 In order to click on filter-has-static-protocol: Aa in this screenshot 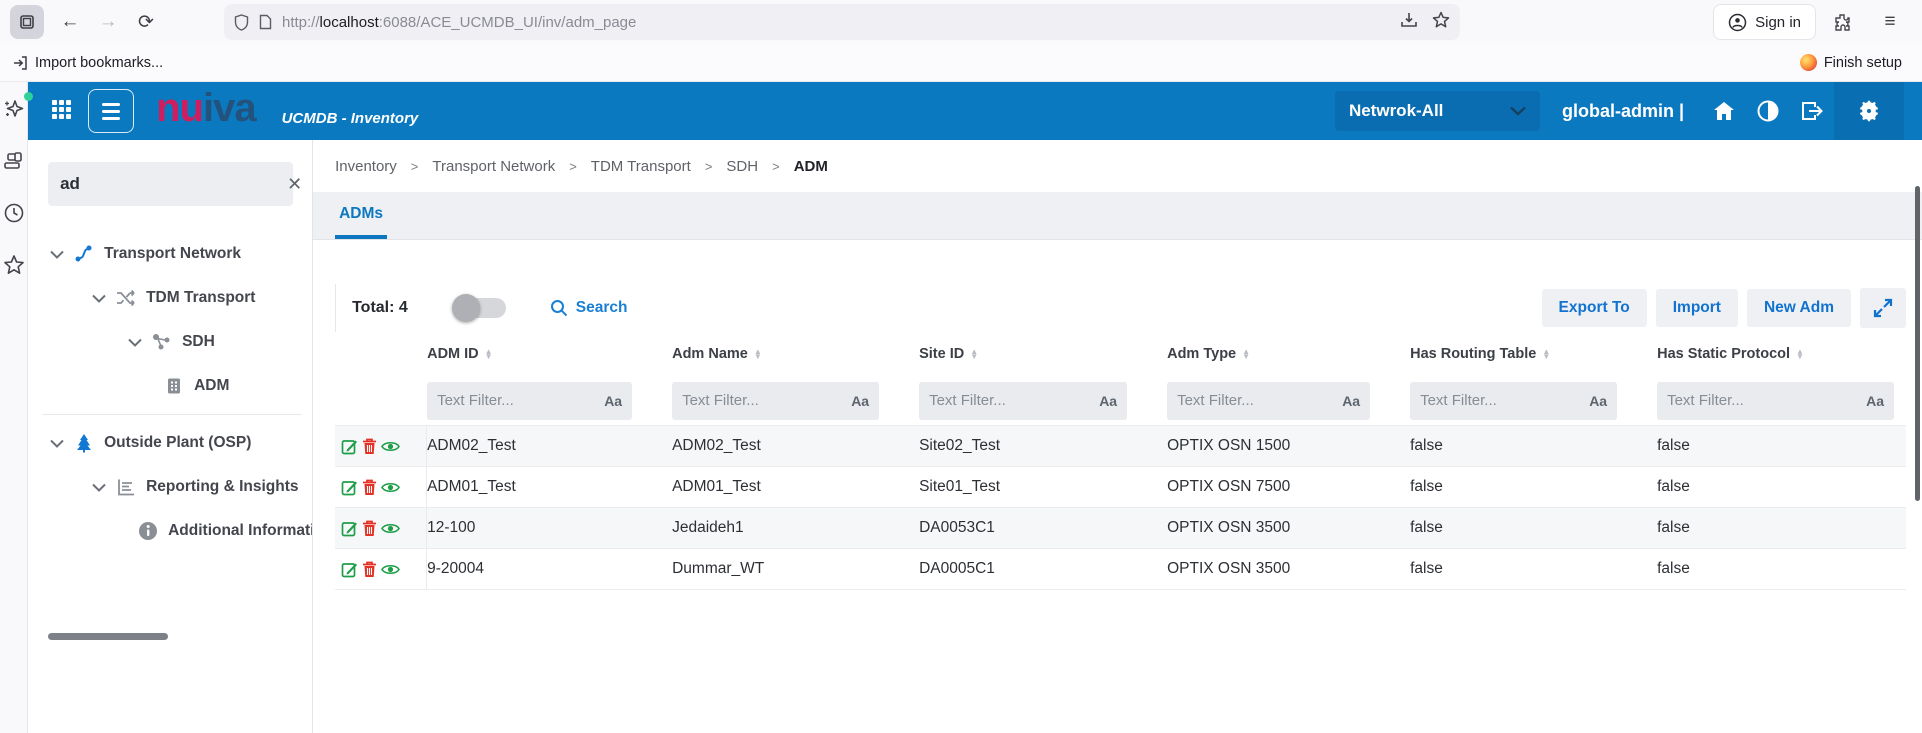, I will do `click(1775, 400)`.